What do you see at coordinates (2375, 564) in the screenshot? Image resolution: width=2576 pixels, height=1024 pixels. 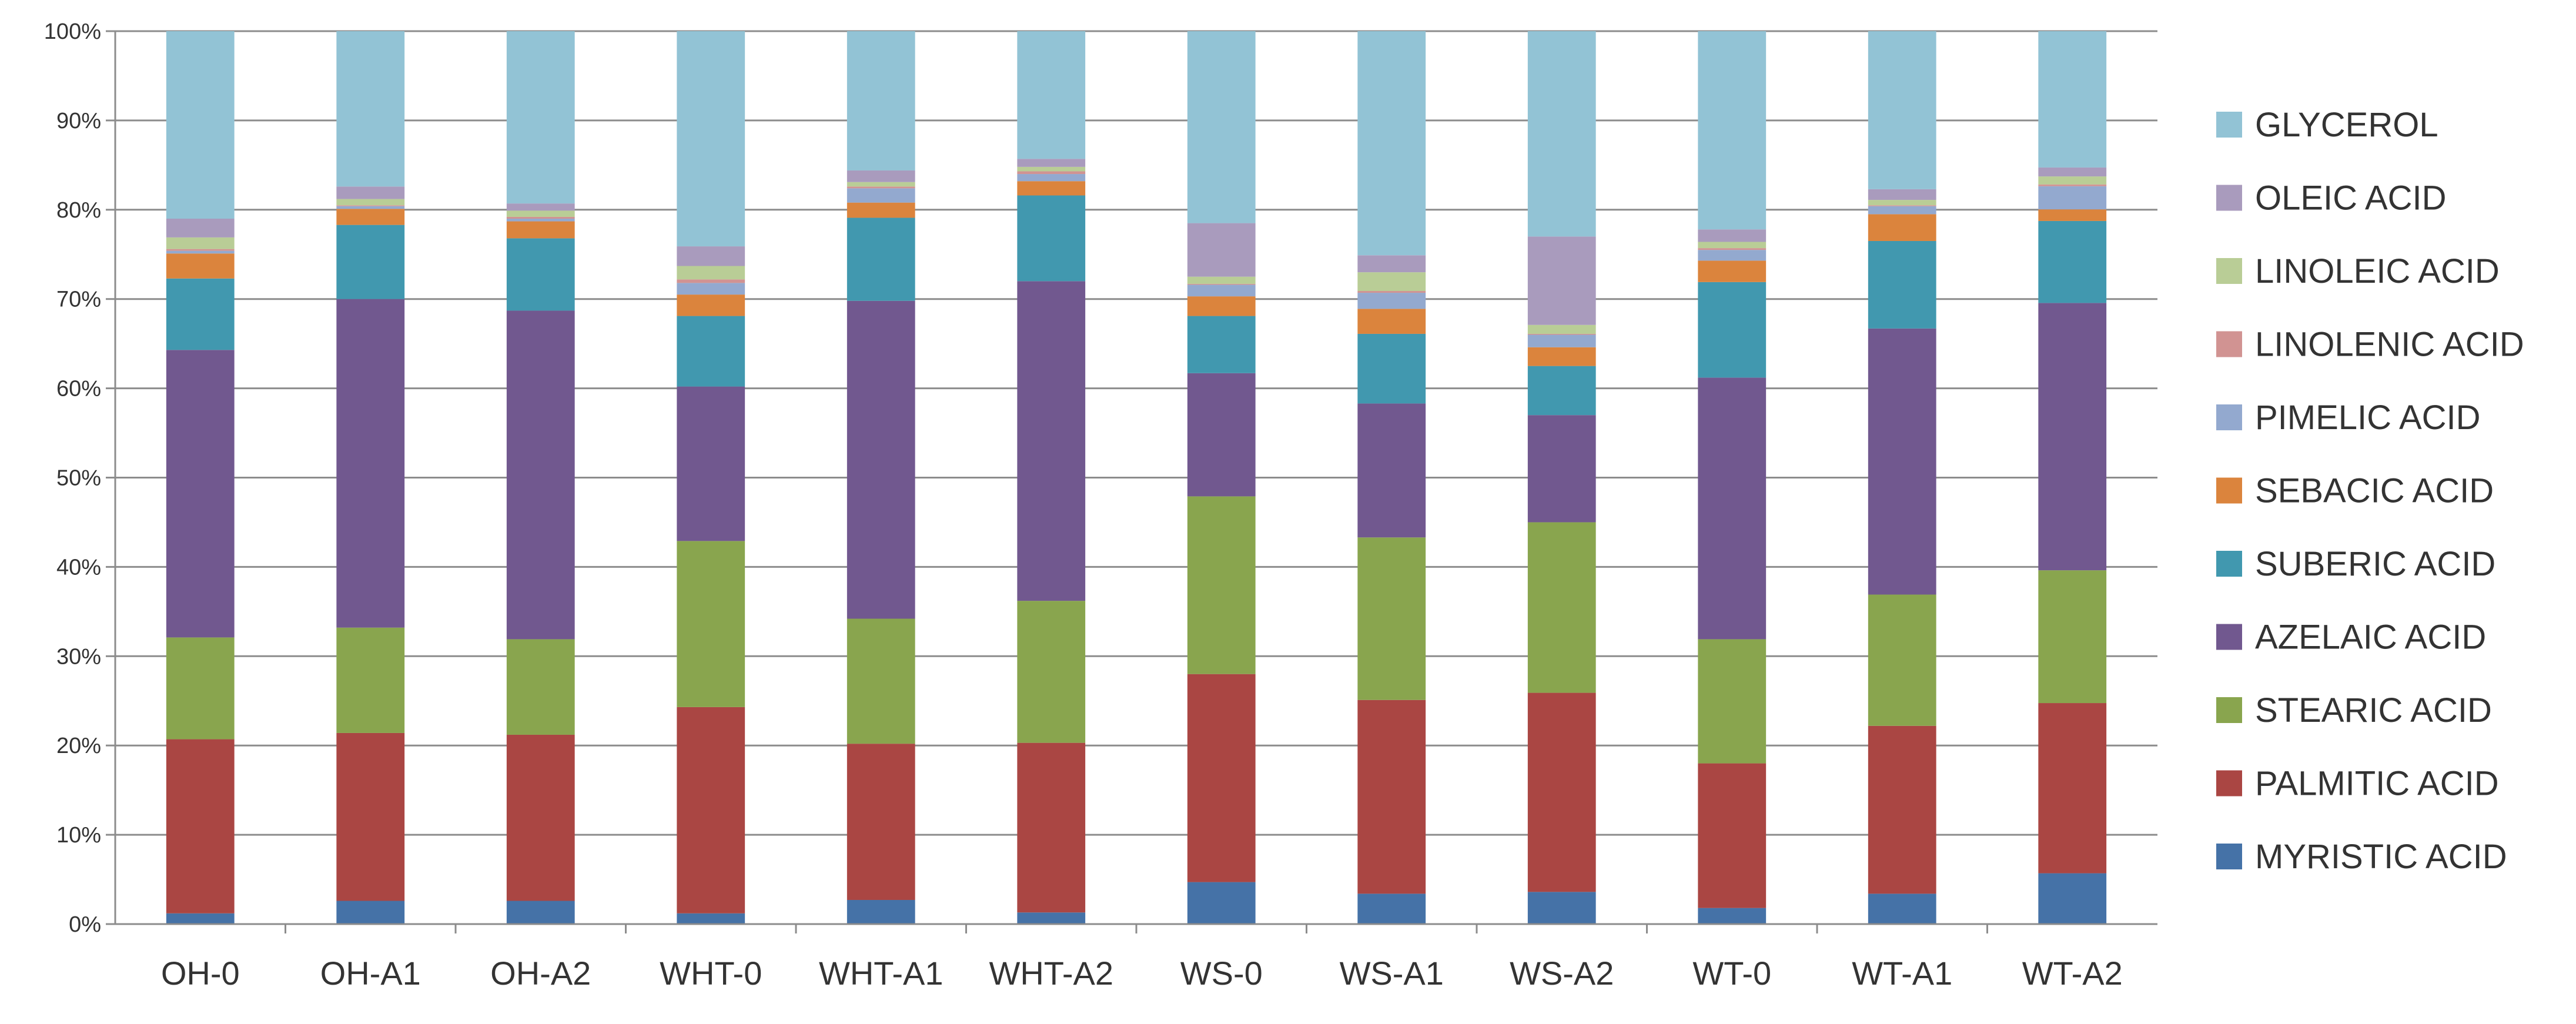 I see `legend-label: SUBERIC ACID` at bounding box center [2375, 564].